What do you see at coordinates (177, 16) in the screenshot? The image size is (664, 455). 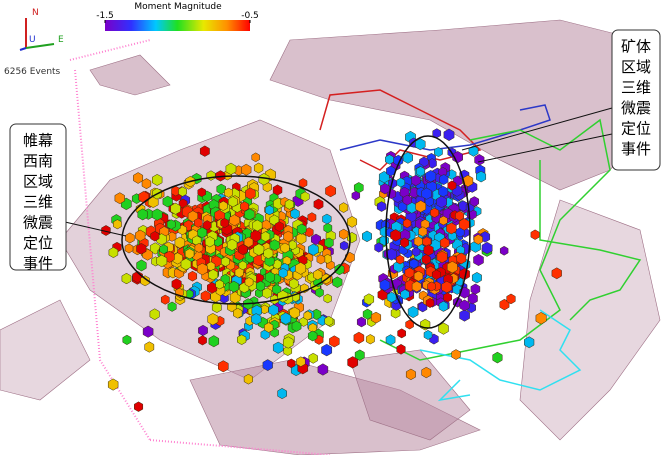 I see `colorbar: Moment Magnitude -1.5 -0.5` at bounding box center [177, 16].